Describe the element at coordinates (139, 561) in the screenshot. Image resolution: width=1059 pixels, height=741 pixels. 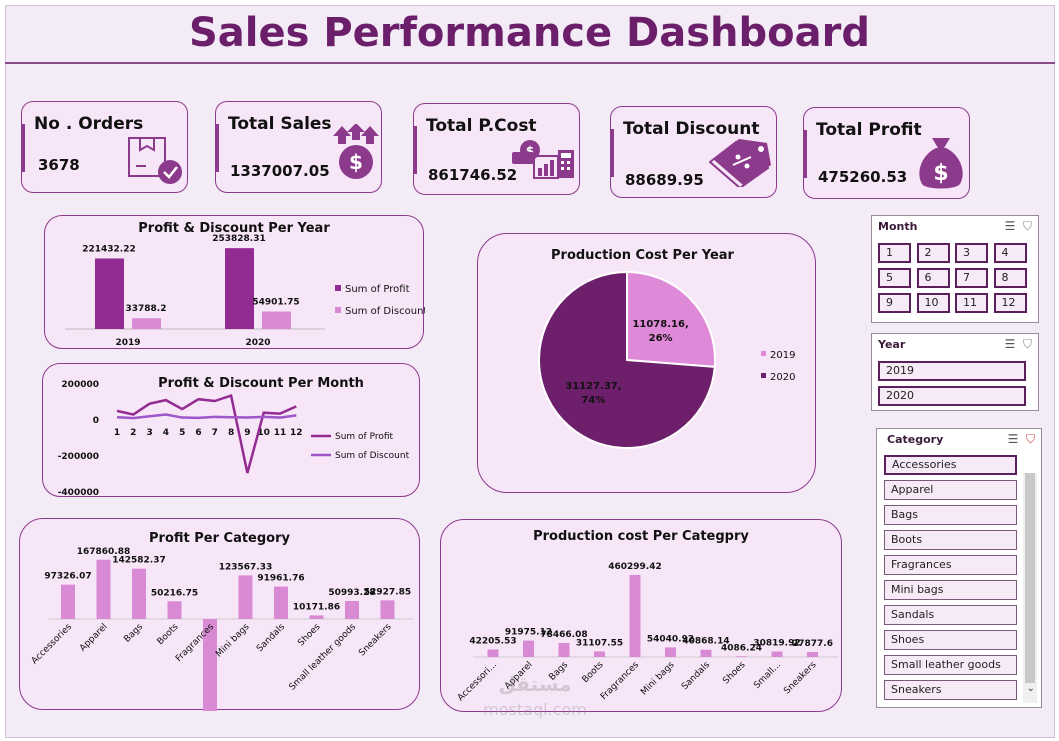
I see `data-label: 142582.37` at that location.